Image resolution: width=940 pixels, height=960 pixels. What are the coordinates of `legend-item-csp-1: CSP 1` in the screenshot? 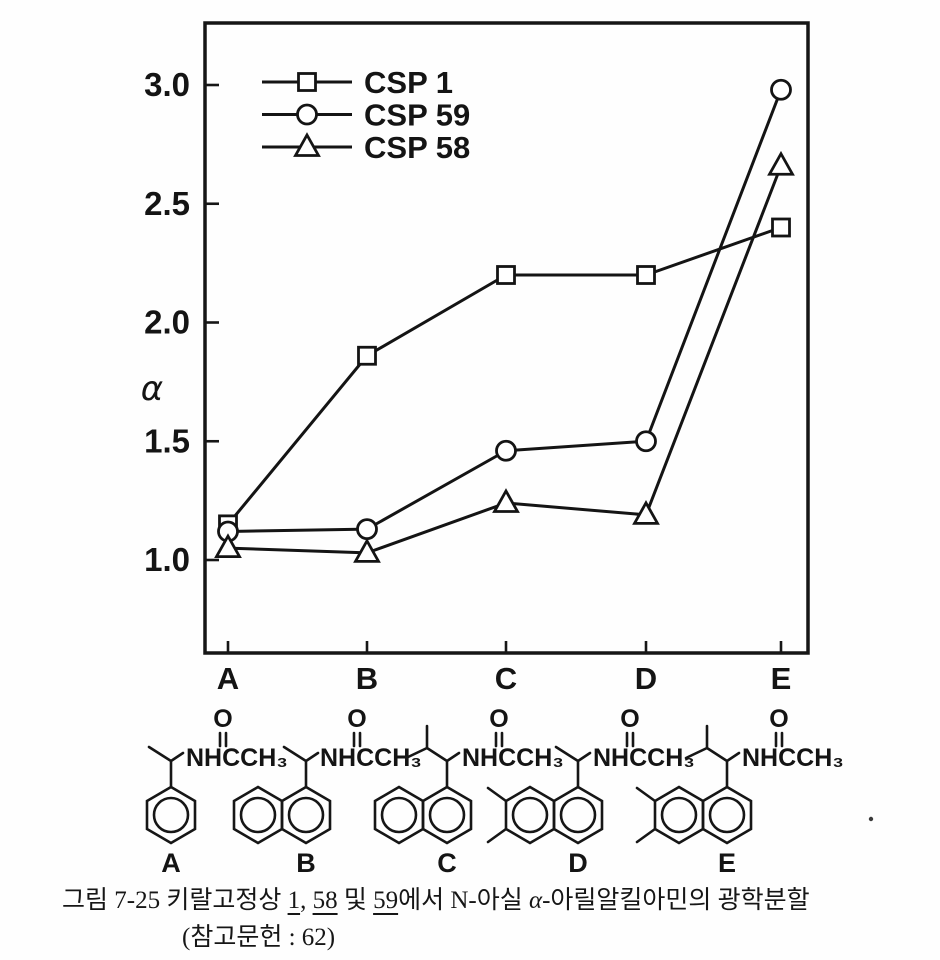 It's located at (357, 82).